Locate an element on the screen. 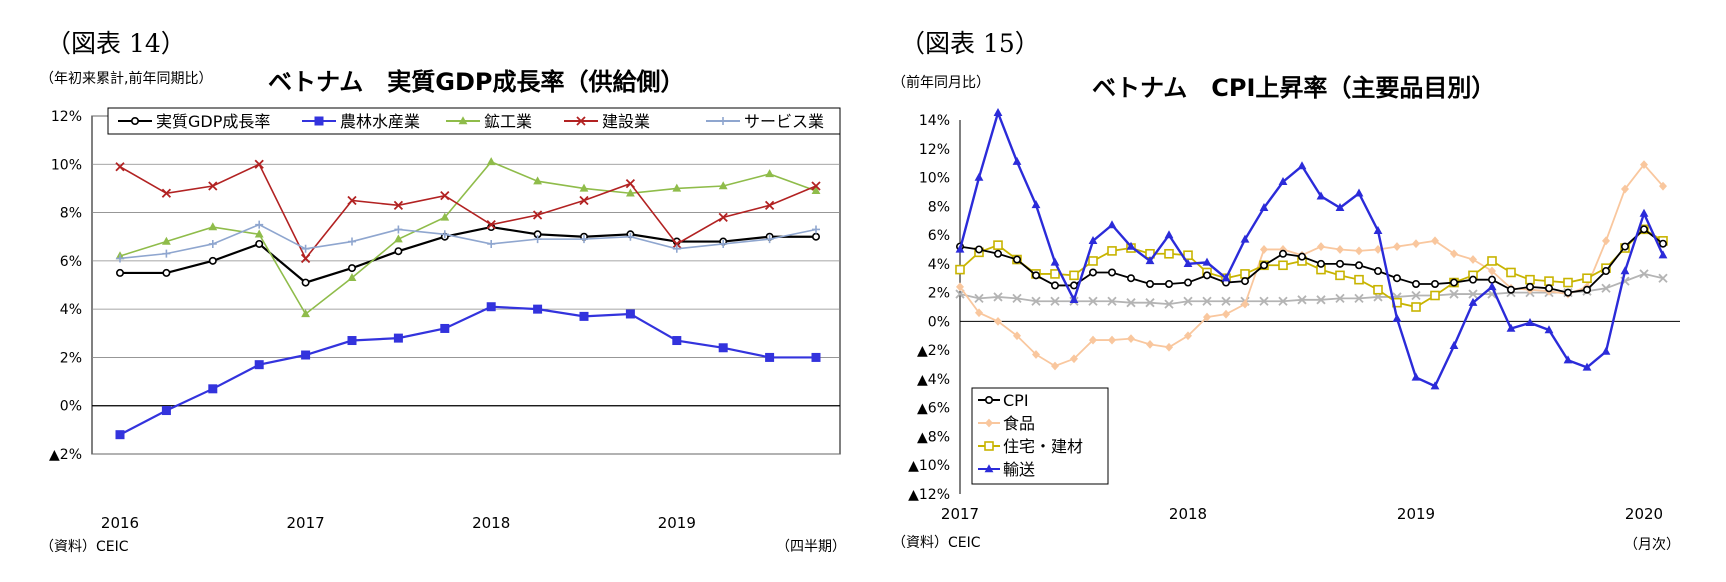  x-year-label: 2018 is located at coordinates (1188, 514).